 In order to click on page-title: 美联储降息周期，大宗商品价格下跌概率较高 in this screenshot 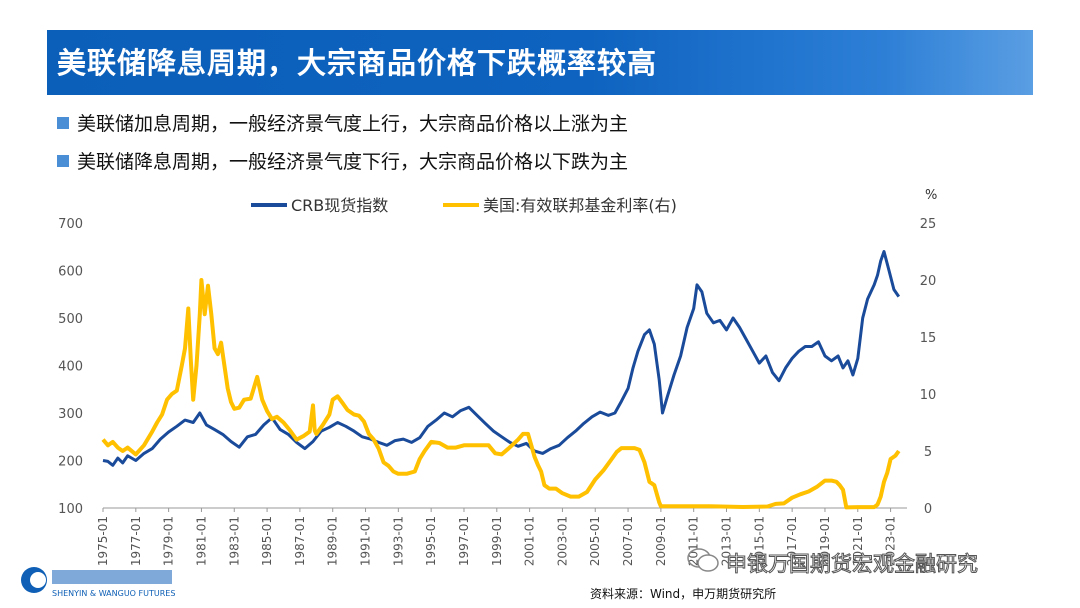, I will do `click(357, 63)`.